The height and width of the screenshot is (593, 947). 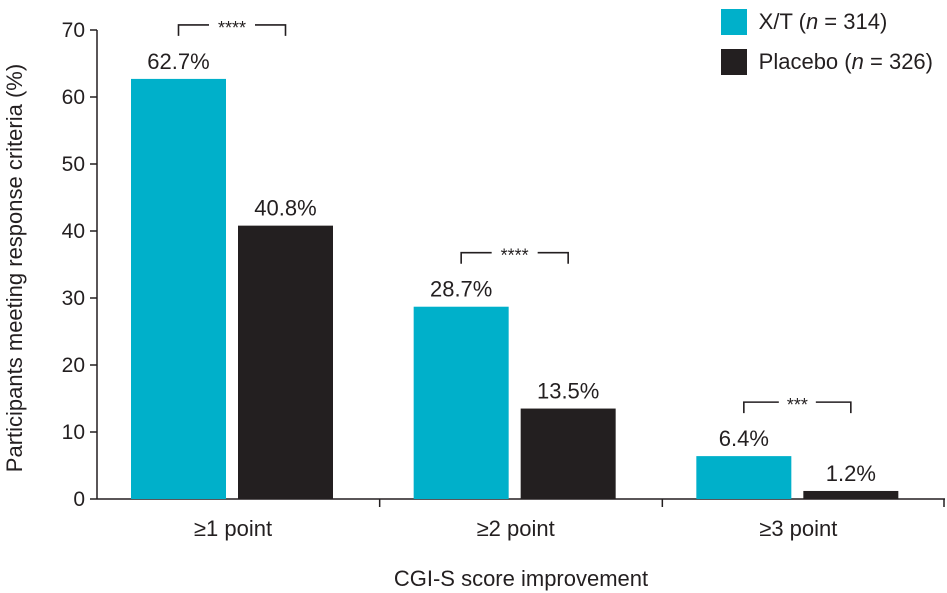 What do you see at coordinates (516, 528) in the screenshot?
I see `category-label: ≥2 point` at bounding box center [516, 528].